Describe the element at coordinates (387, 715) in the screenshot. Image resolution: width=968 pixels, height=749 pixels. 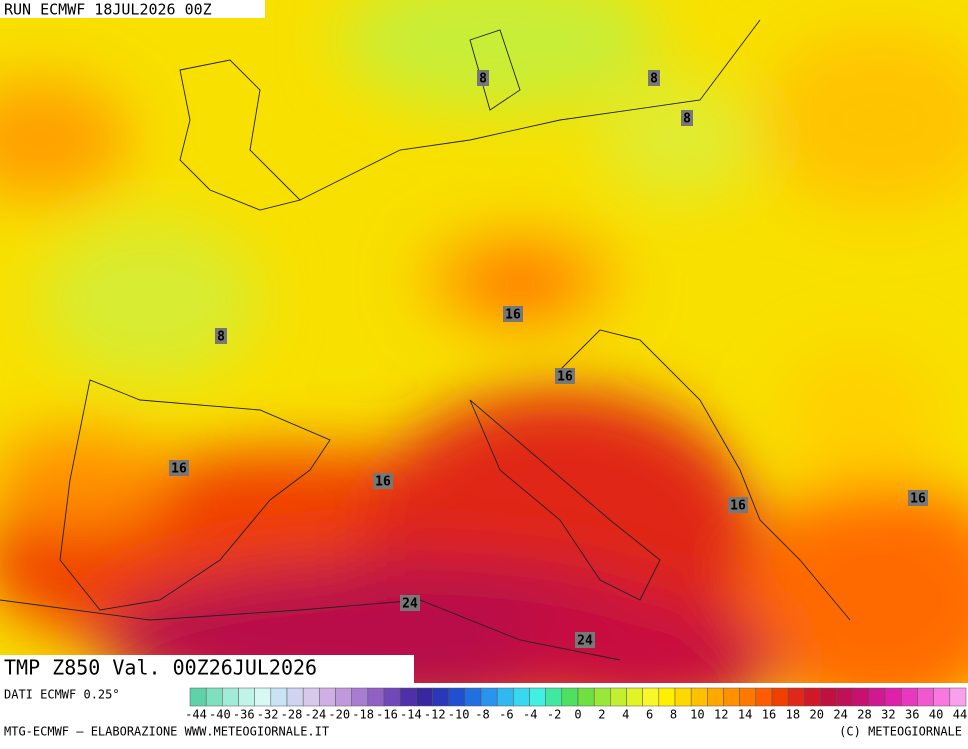
I see `colorbar-tick-label: -16` at that location.